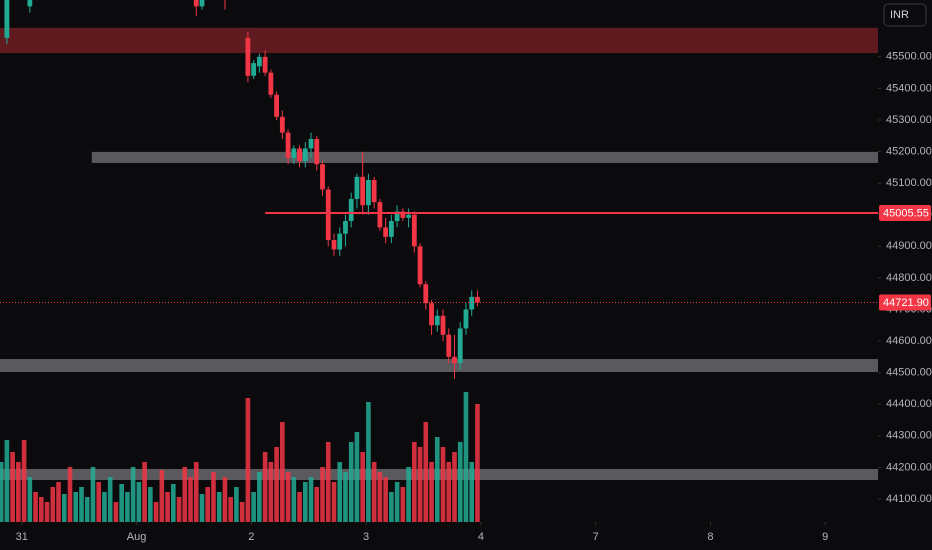  What do you see at coordinates (909, 151) in the screenshot?
I see `y-tick-label: 45200.00` at bounding box center [909, 151].